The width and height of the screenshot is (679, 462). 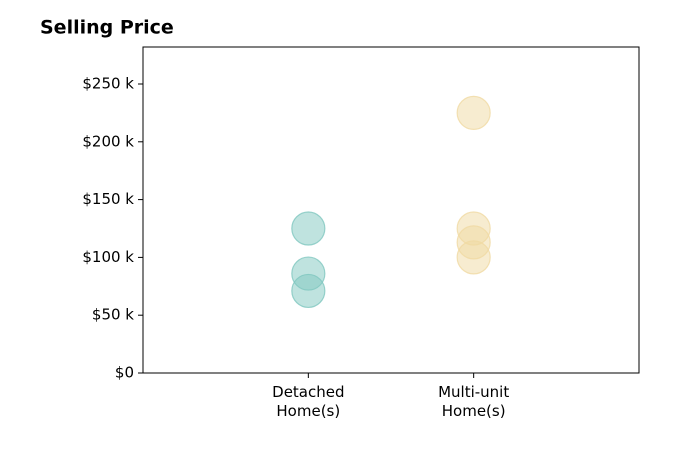 I want to click on y-tick-label: $150 k, so click(x=108, y=199).